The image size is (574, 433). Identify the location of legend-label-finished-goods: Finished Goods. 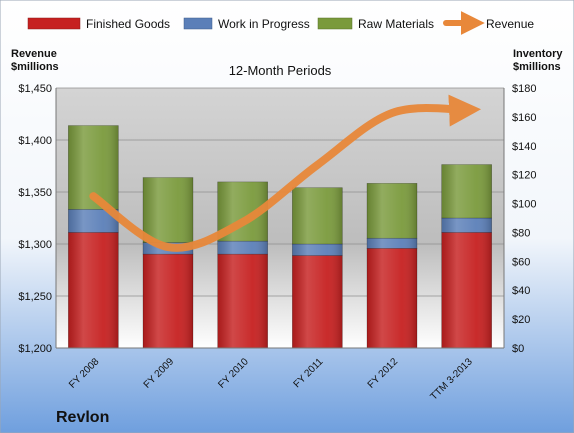
(128, 24).